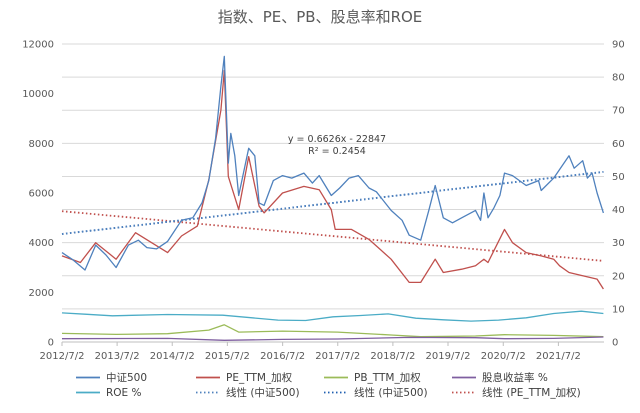  What do you see at coordinates (515, 377) in the screenshot?
I see `legend-label: 股息收益率 %` at bounding box center [515, 377].